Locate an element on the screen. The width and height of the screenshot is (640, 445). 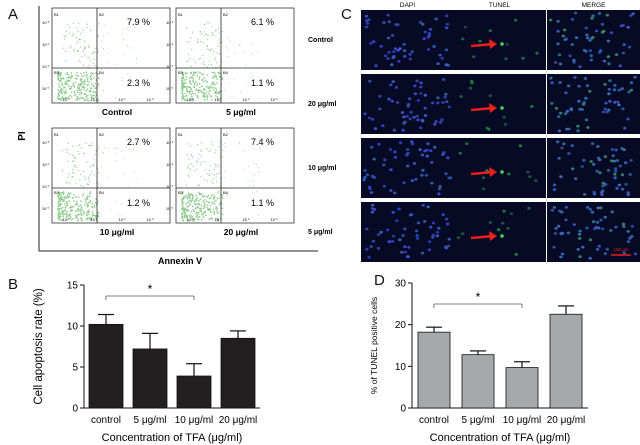
y-axis-title: % of TUNEL positive cells is located at coordinates (374, 345).